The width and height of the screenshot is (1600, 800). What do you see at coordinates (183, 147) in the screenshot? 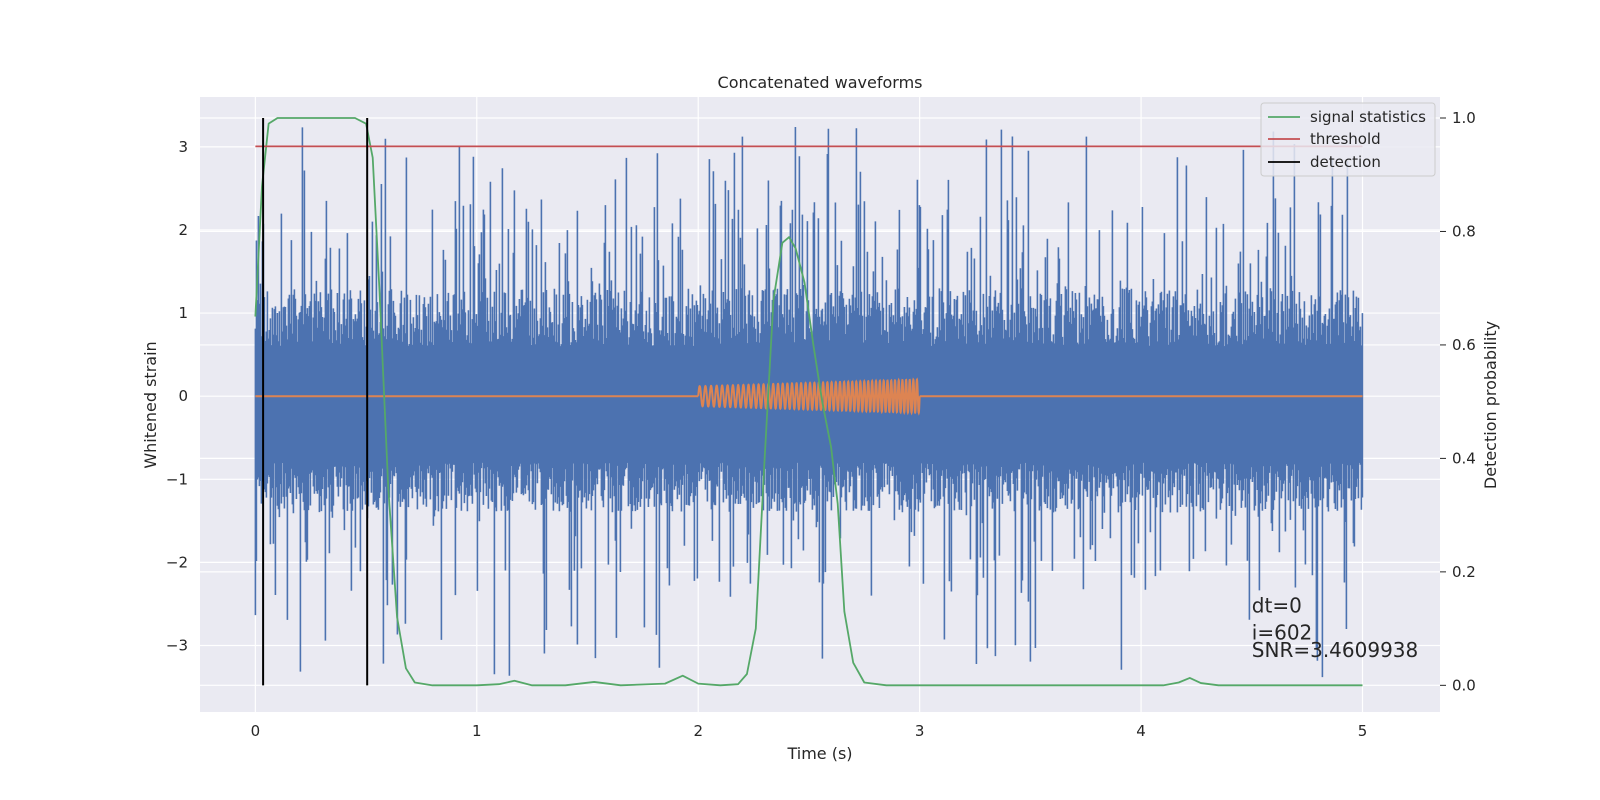
I see `y-tick-label-left: 3` at bounding box center [183, 147].